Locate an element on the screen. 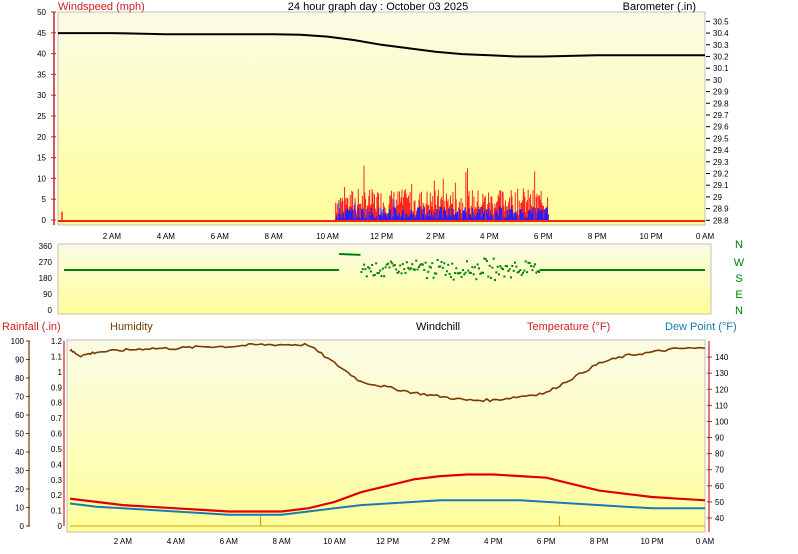 The image size is (798, 554). temperature-line is located at coordinates (387, 493).